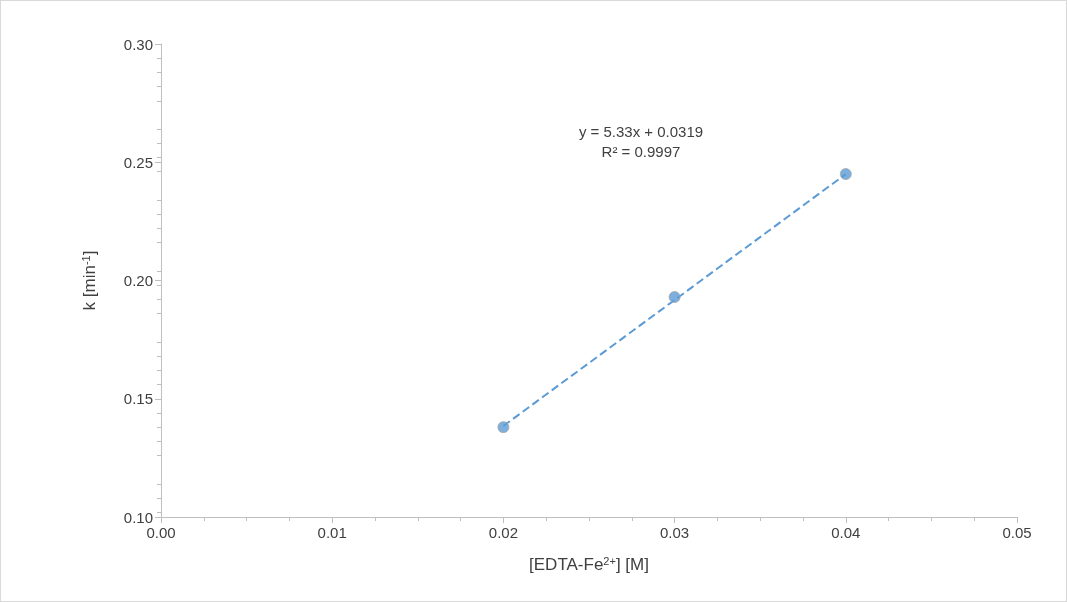 The width and height of the screenshot is (1067, 602). I want to click on x-tick-label: 0.01, so click(332, 532).